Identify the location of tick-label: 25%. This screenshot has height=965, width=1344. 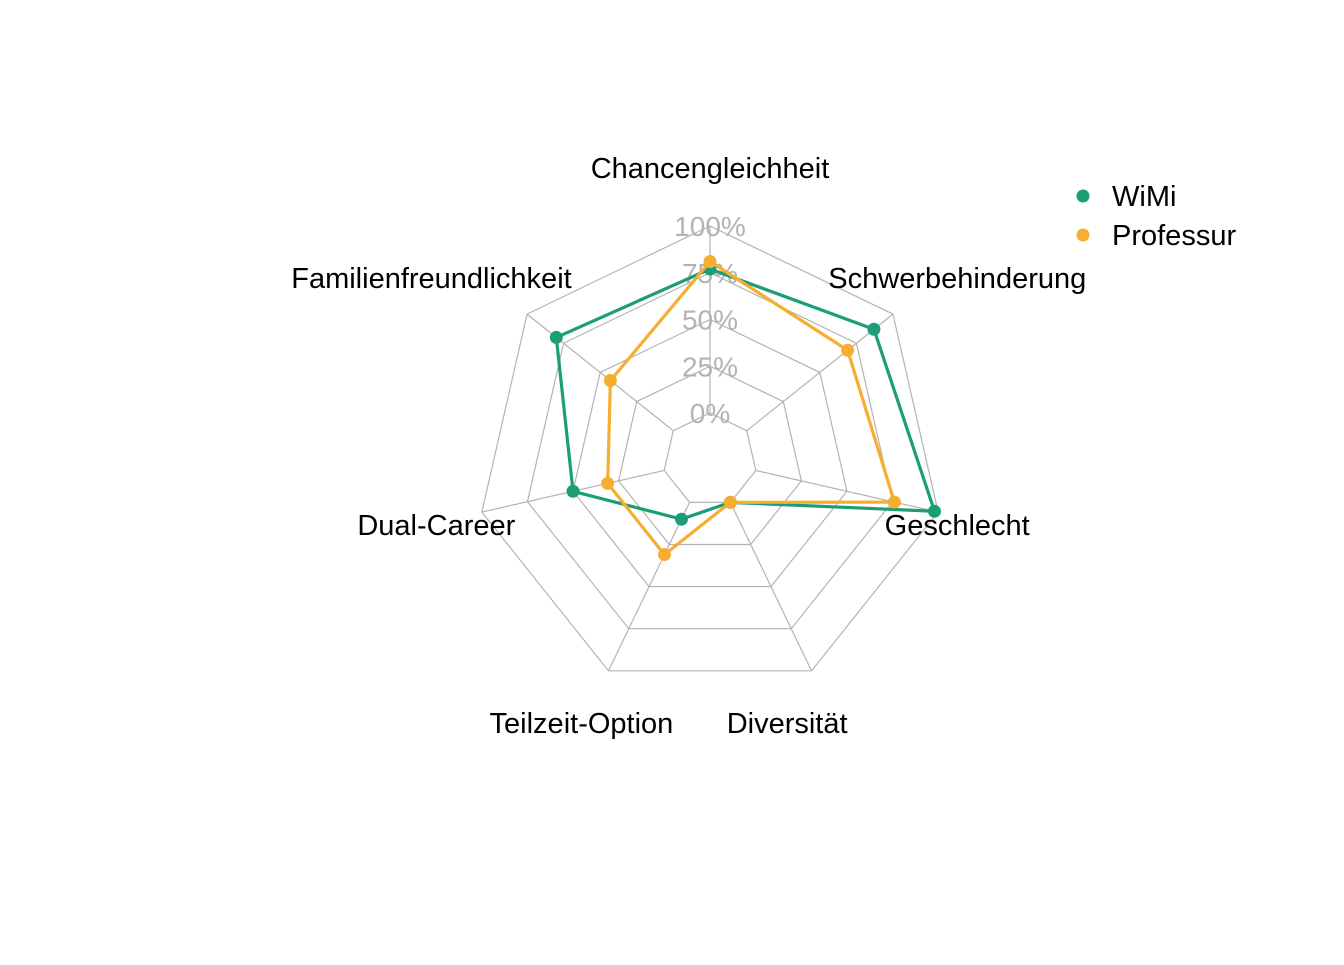
(710, 366).